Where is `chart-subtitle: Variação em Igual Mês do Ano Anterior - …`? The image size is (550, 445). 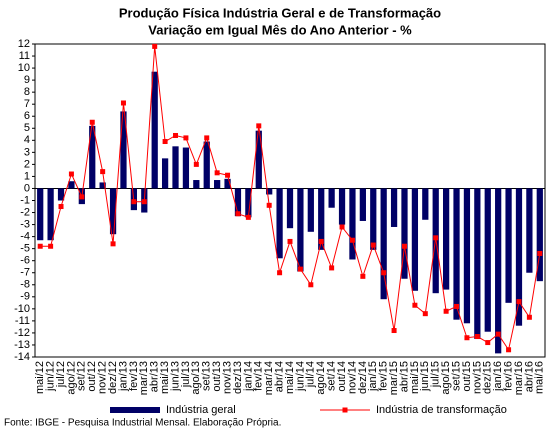 chart-subtitle: Variação em Igual Mês do Ano Anterior - … is located at coordinates (280, 29).